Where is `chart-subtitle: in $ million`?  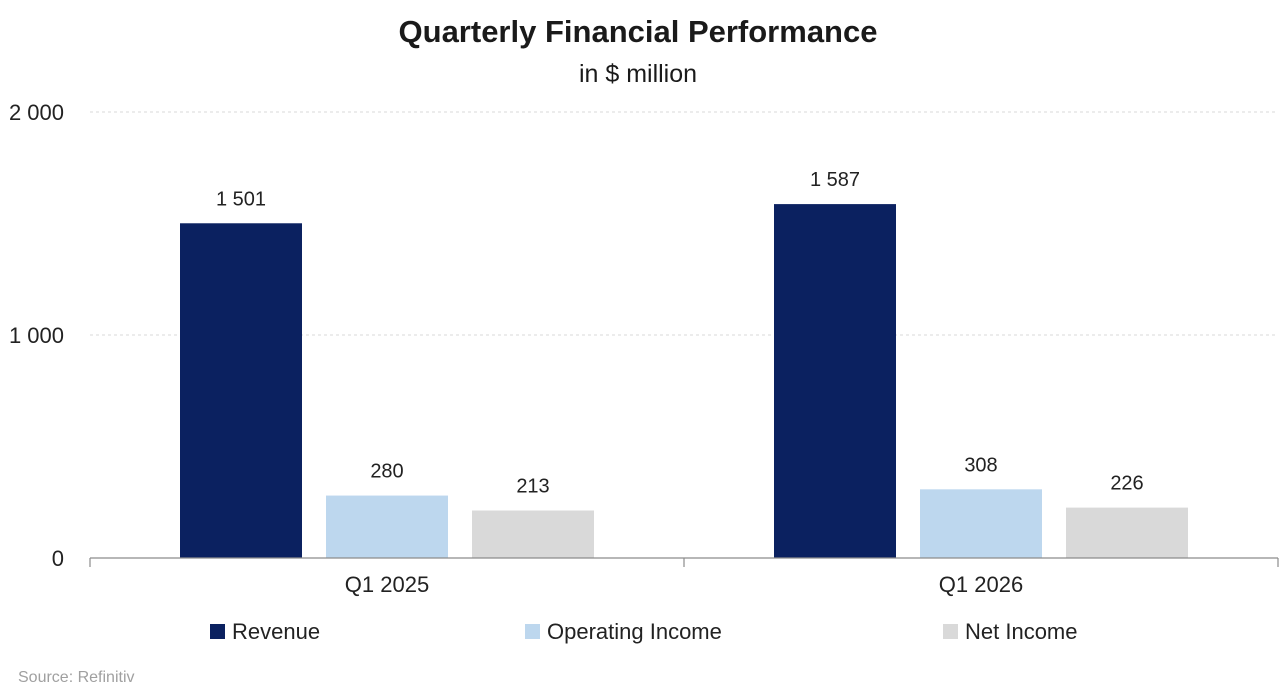 chart-subtitle: in $ million is located at coordinates (638, 74).